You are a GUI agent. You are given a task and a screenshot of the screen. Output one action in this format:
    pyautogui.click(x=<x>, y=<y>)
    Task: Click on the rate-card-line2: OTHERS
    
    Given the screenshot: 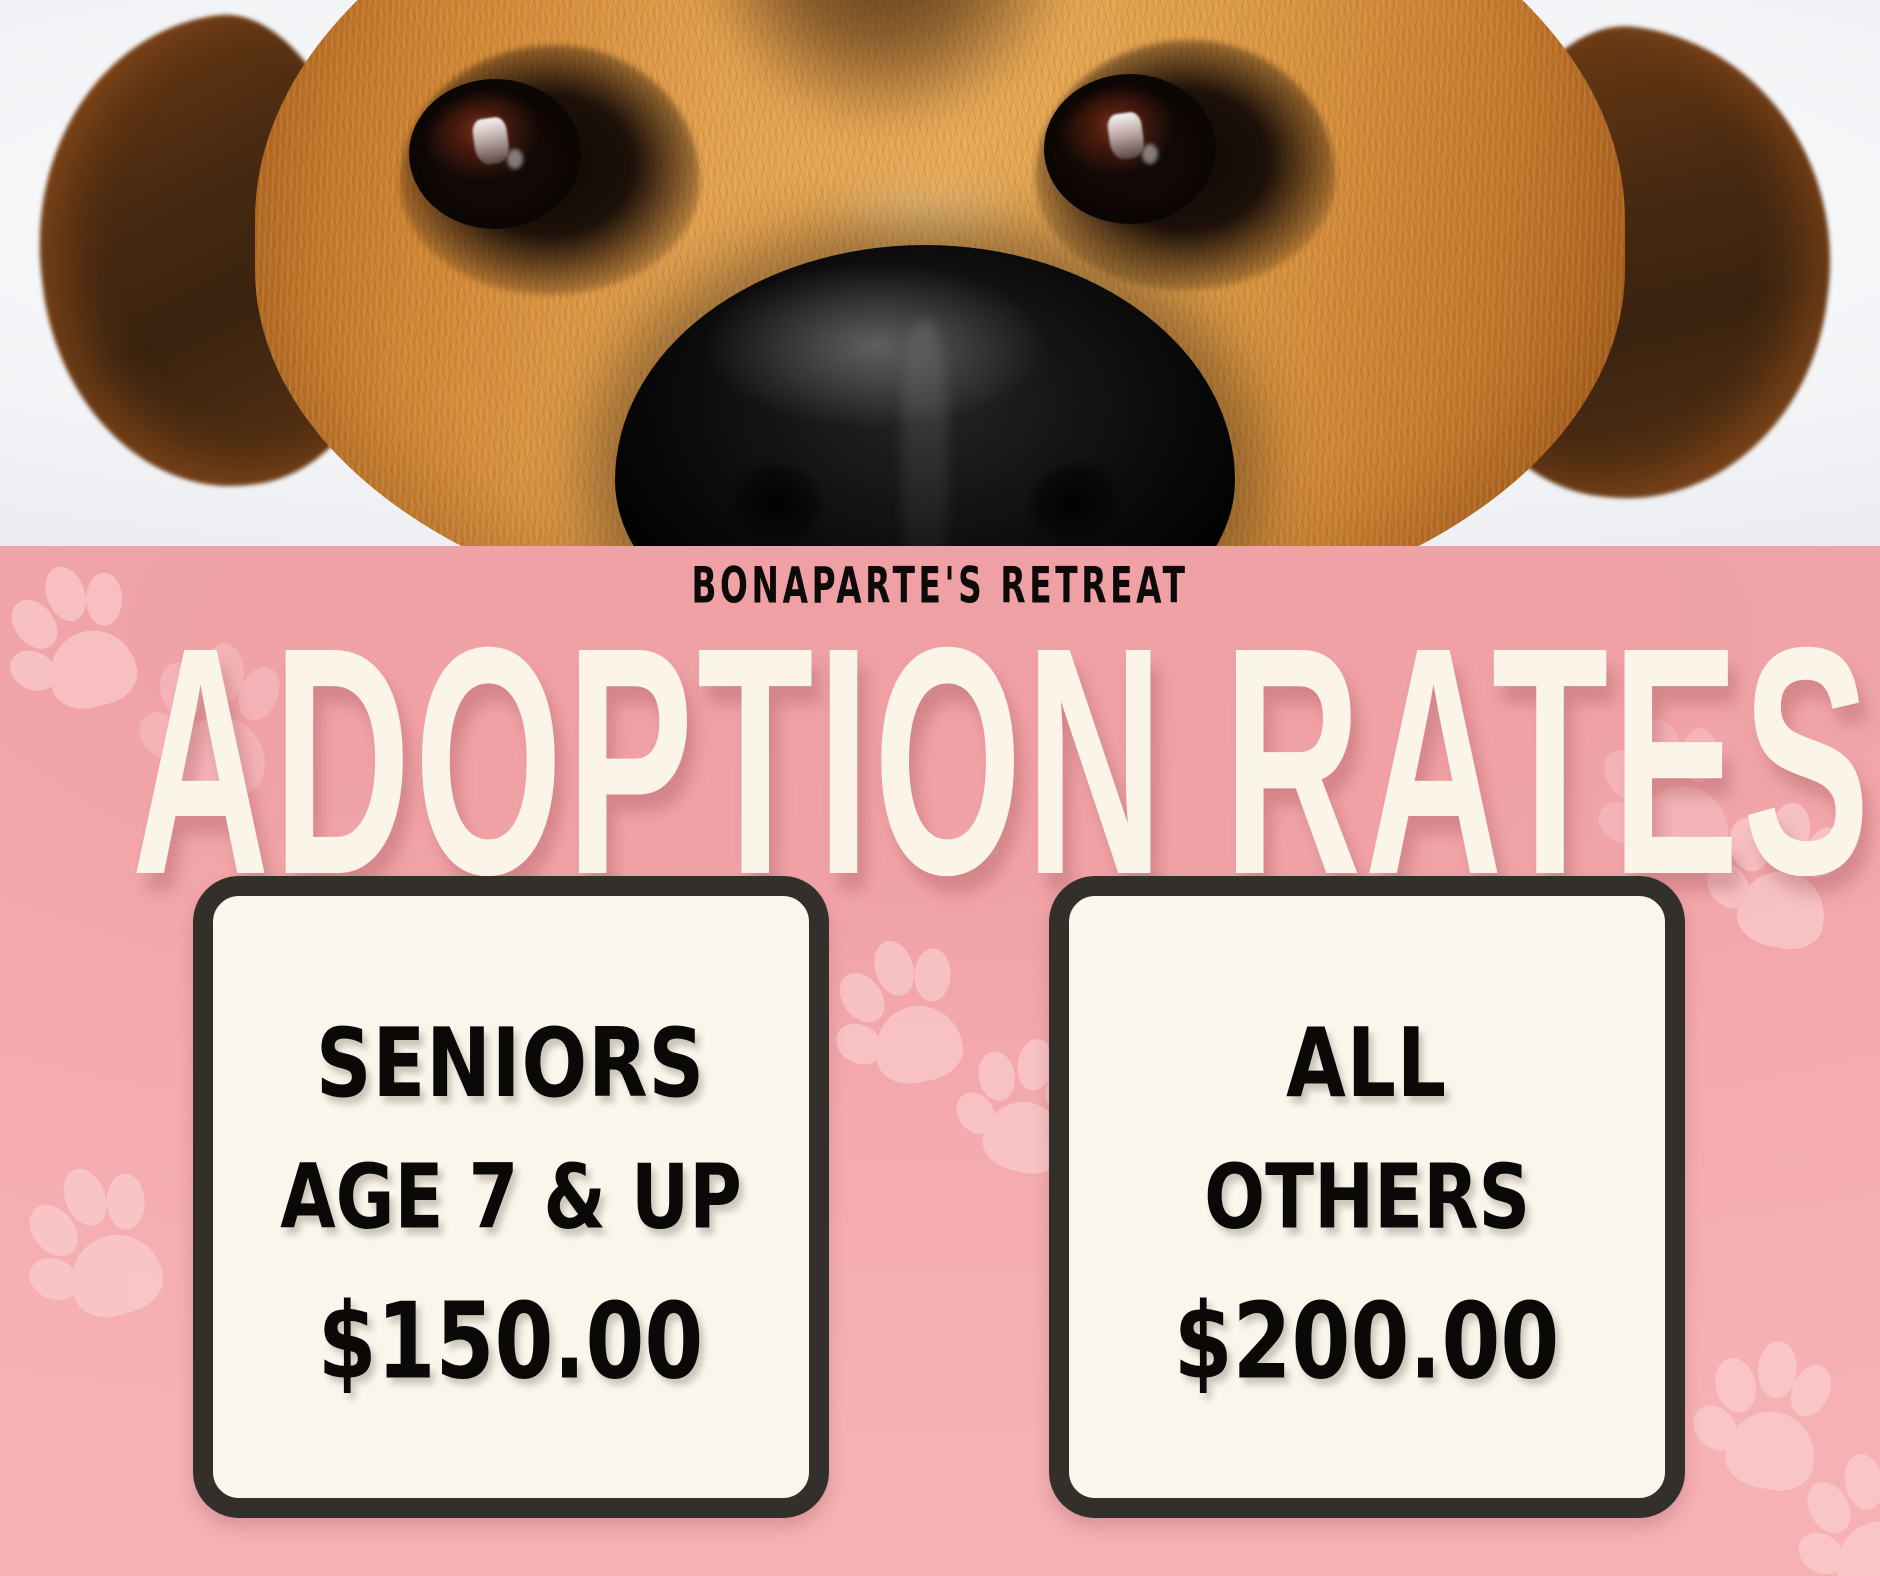 What is the action you would take?
    pyautogui.click(x=1367, y=1198)
    